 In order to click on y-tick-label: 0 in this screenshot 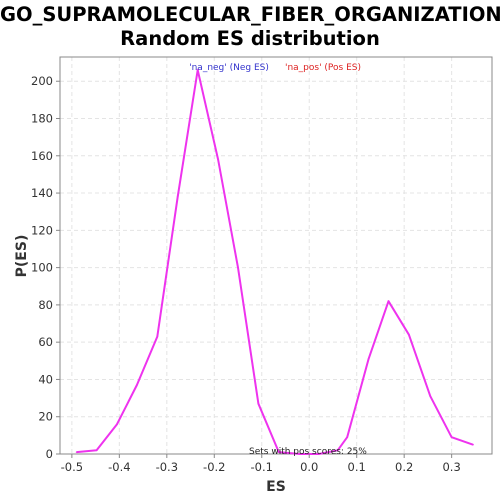, I will do `click(49, 454)`.